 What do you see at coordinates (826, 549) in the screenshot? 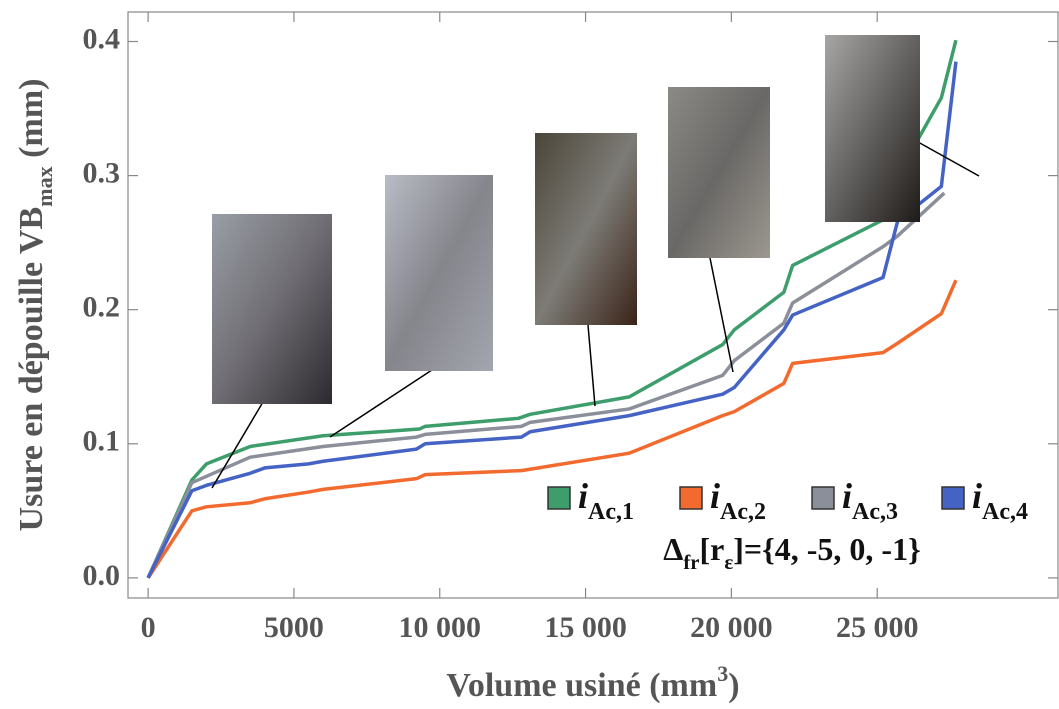
I see `label-part: ]={4, -5, 0, -1}` at bounding box center [826, 549].